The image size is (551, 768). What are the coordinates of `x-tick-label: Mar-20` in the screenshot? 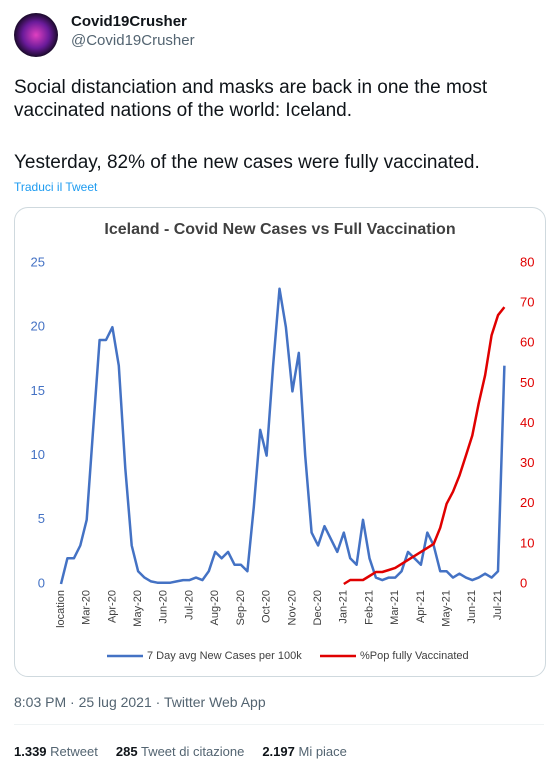 It's located at (87, 607).